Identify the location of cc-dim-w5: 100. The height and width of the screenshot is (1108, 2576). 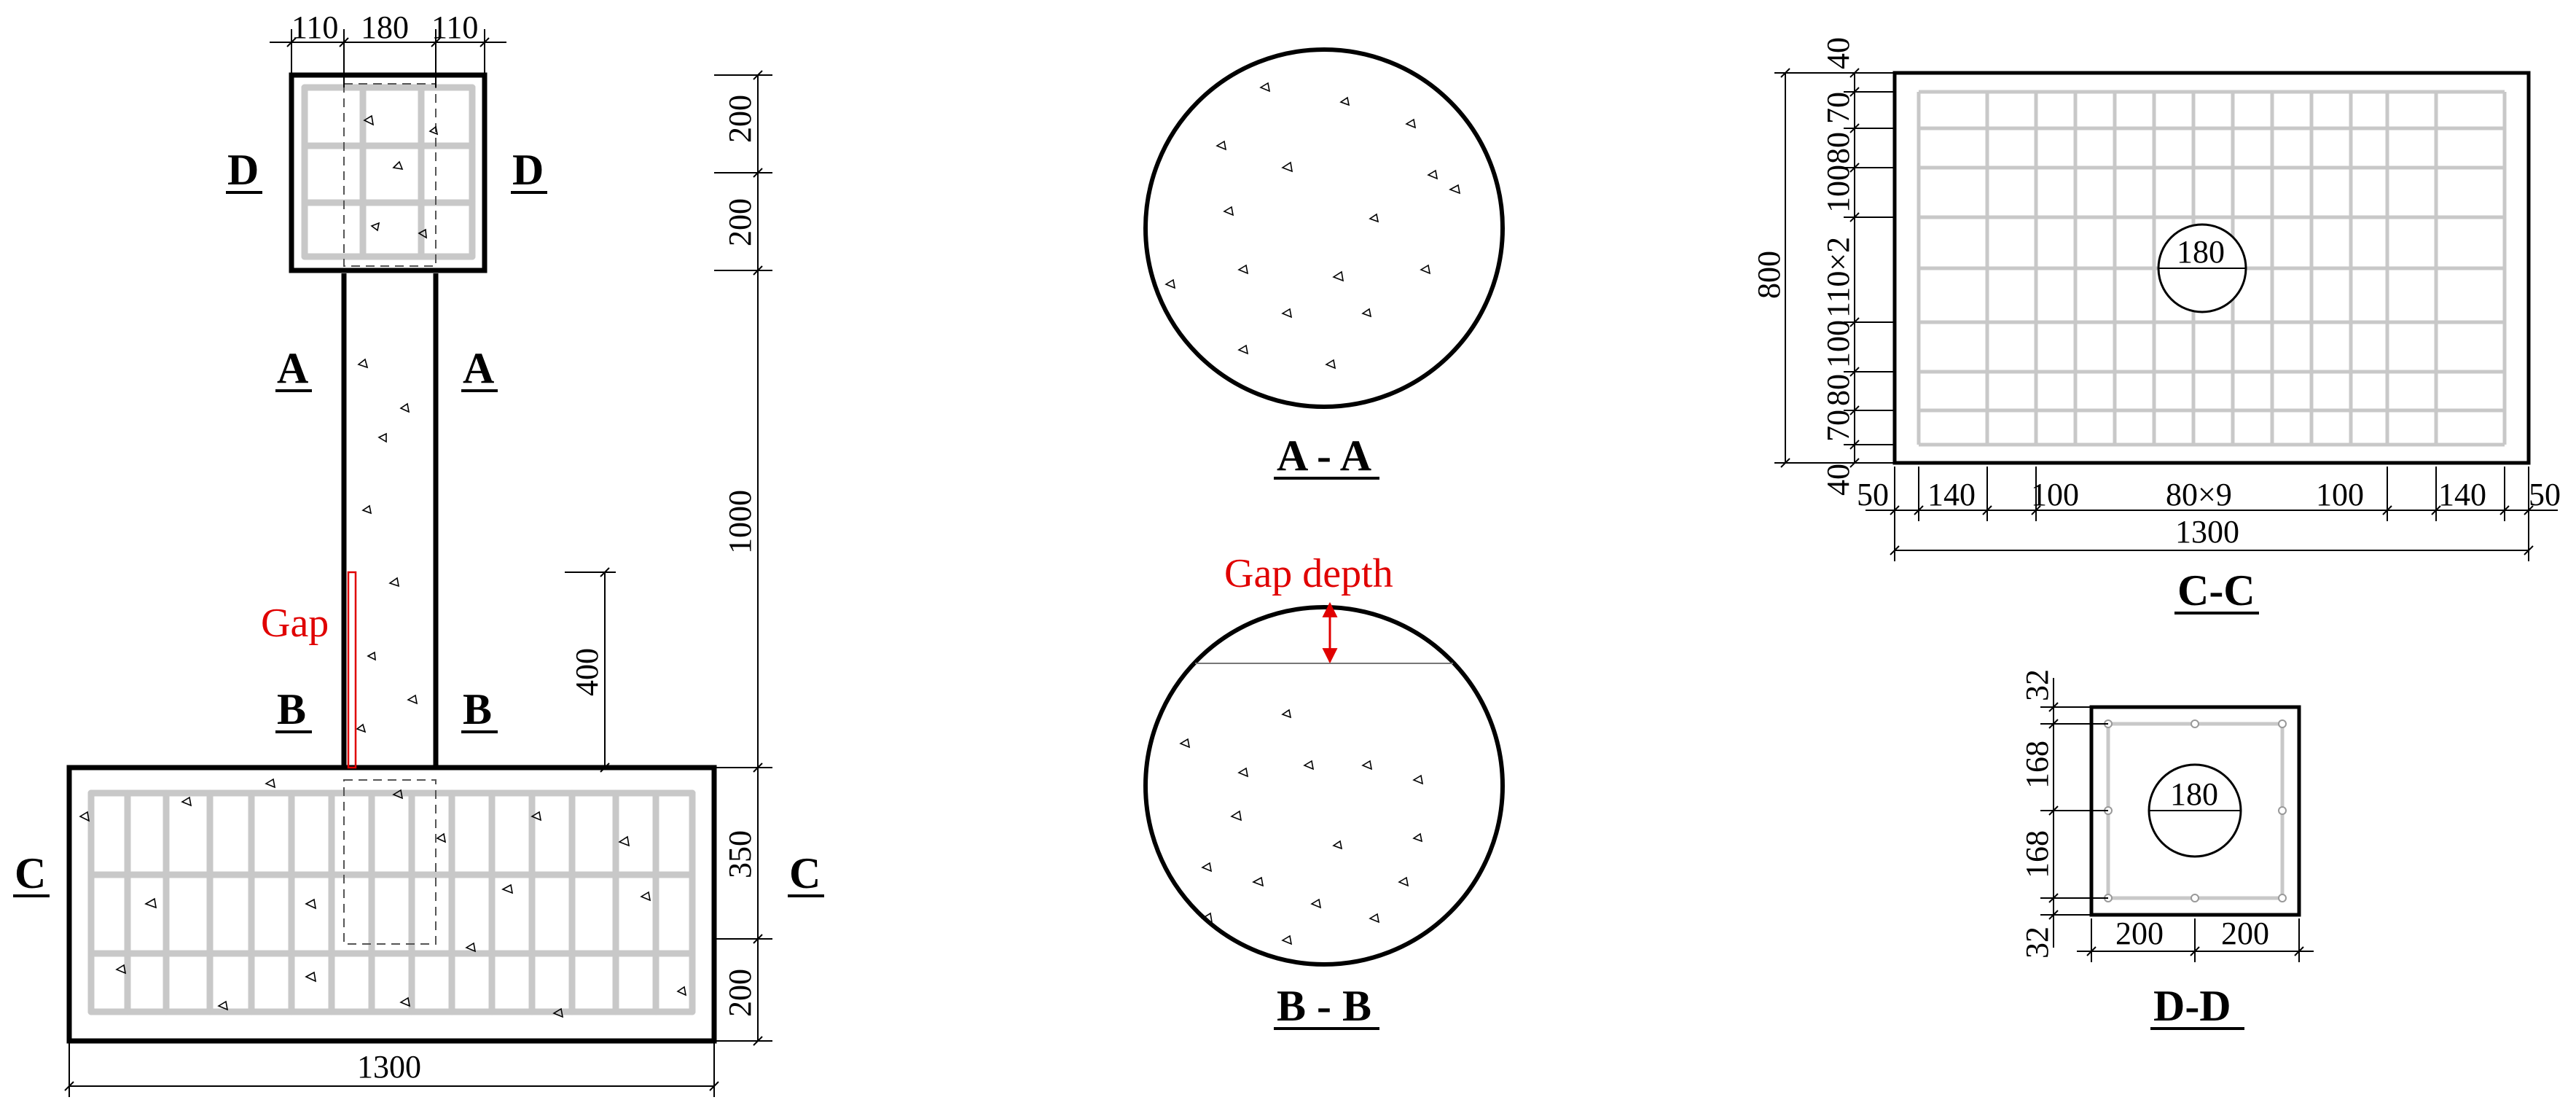
(2340, 495).